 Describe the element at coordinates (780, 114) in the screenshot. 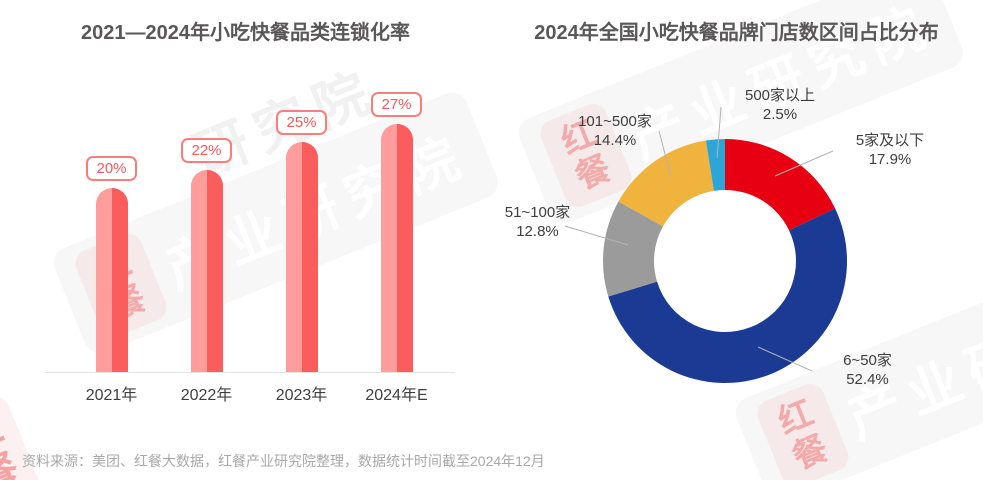

I see `segment-percent: 2.5%` at that location.